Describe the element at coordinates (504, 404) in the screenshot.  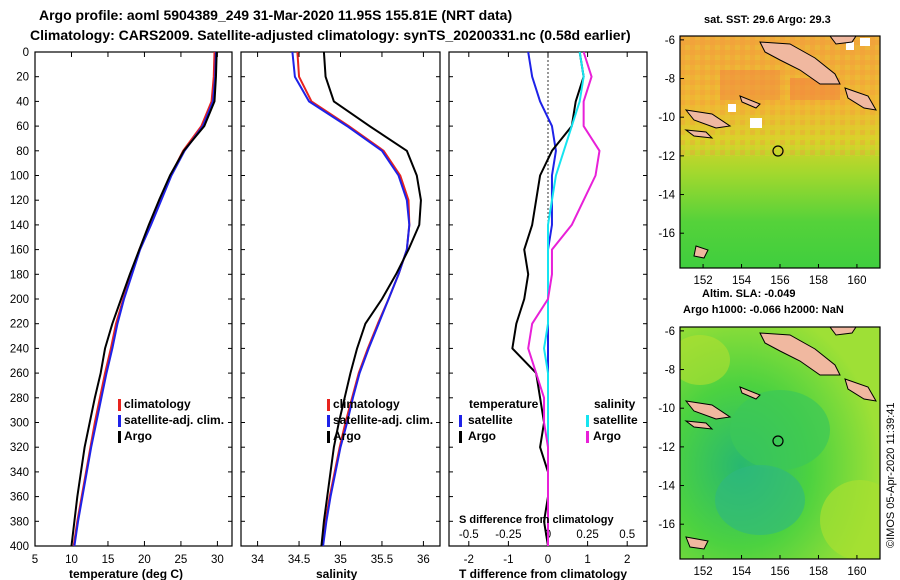
I see `legend-temperature-title: temperature` at that location.